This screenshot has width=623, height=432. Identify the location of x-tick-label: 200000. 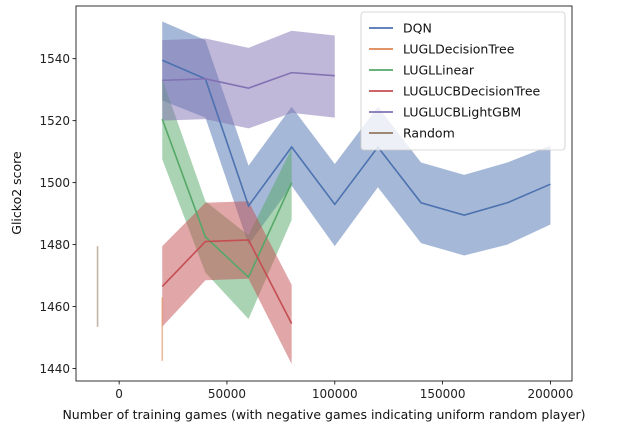
(551, 394).